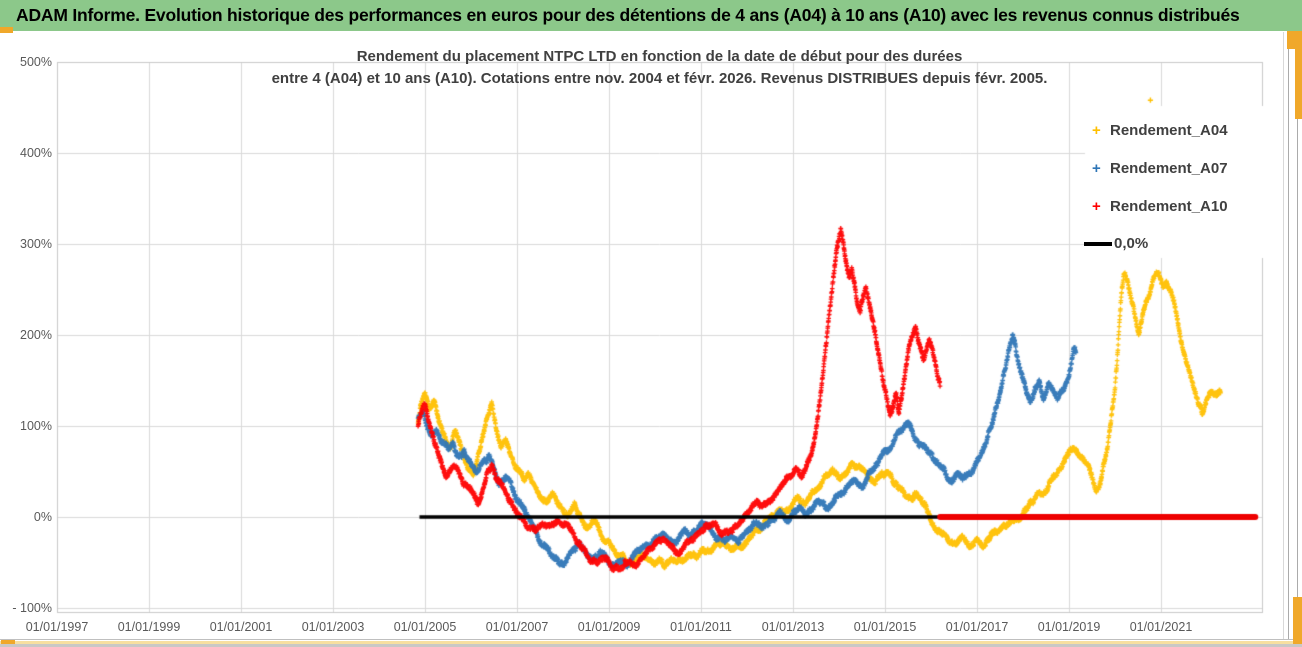  Describe the element at coordinates (1297, 343) in the screenshot. I see `scrollbar-right-edge` at that location.